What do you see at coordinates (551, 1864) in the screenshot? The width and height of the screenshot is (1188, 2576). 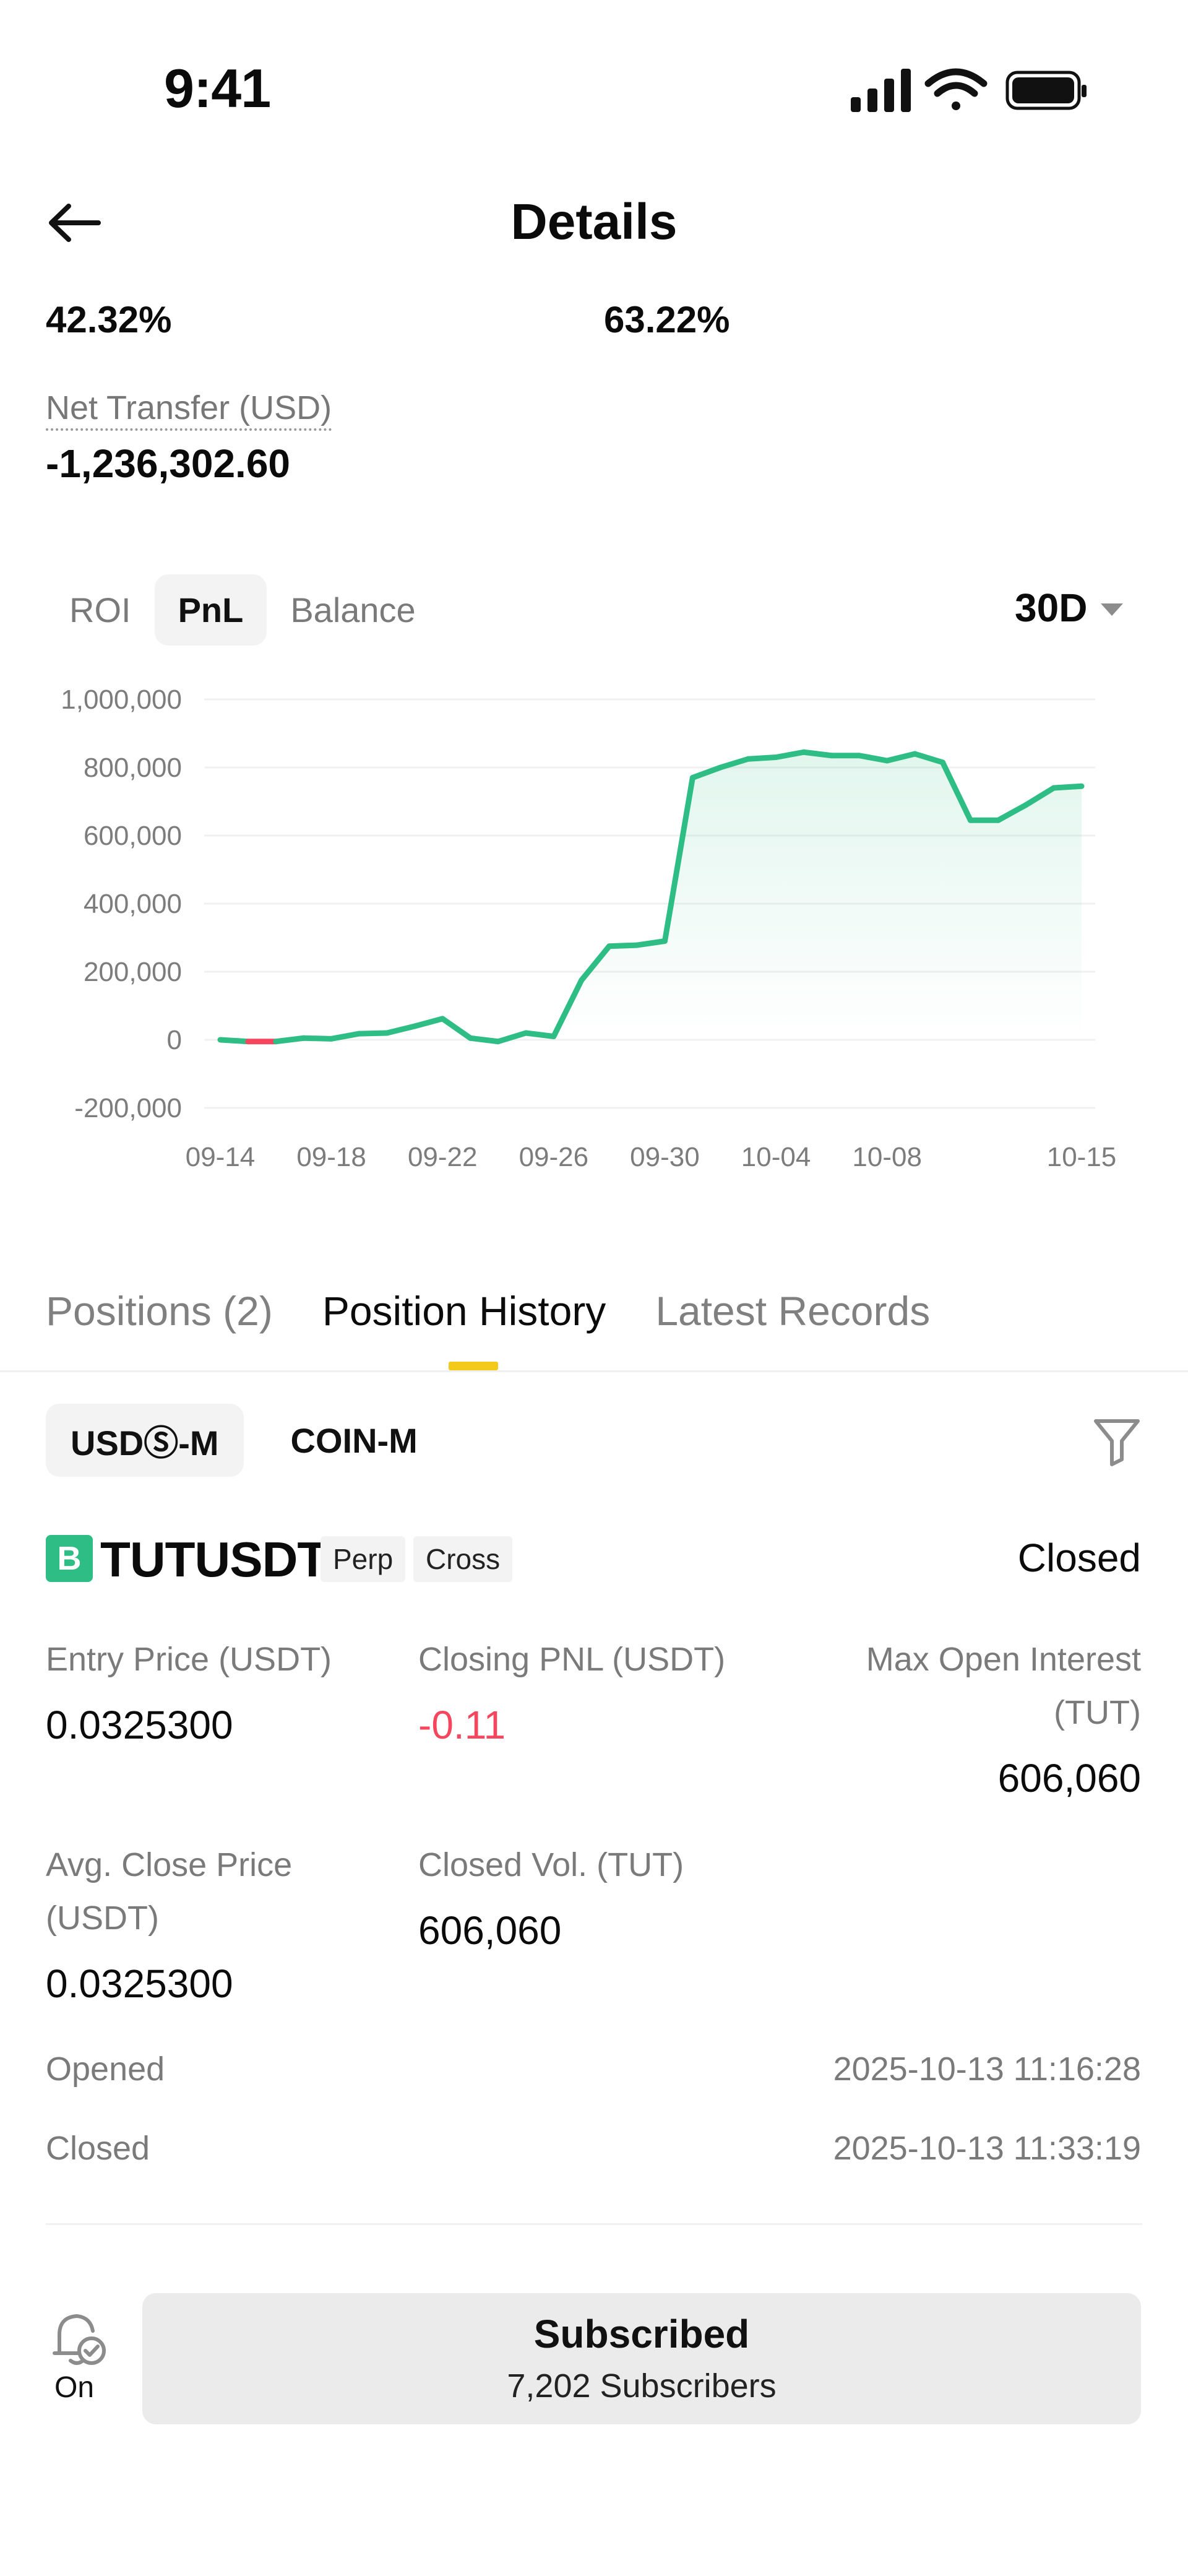 I see `closed-vol-label: Closed Vol. (TUT)` at bounding box center [551, 1864].